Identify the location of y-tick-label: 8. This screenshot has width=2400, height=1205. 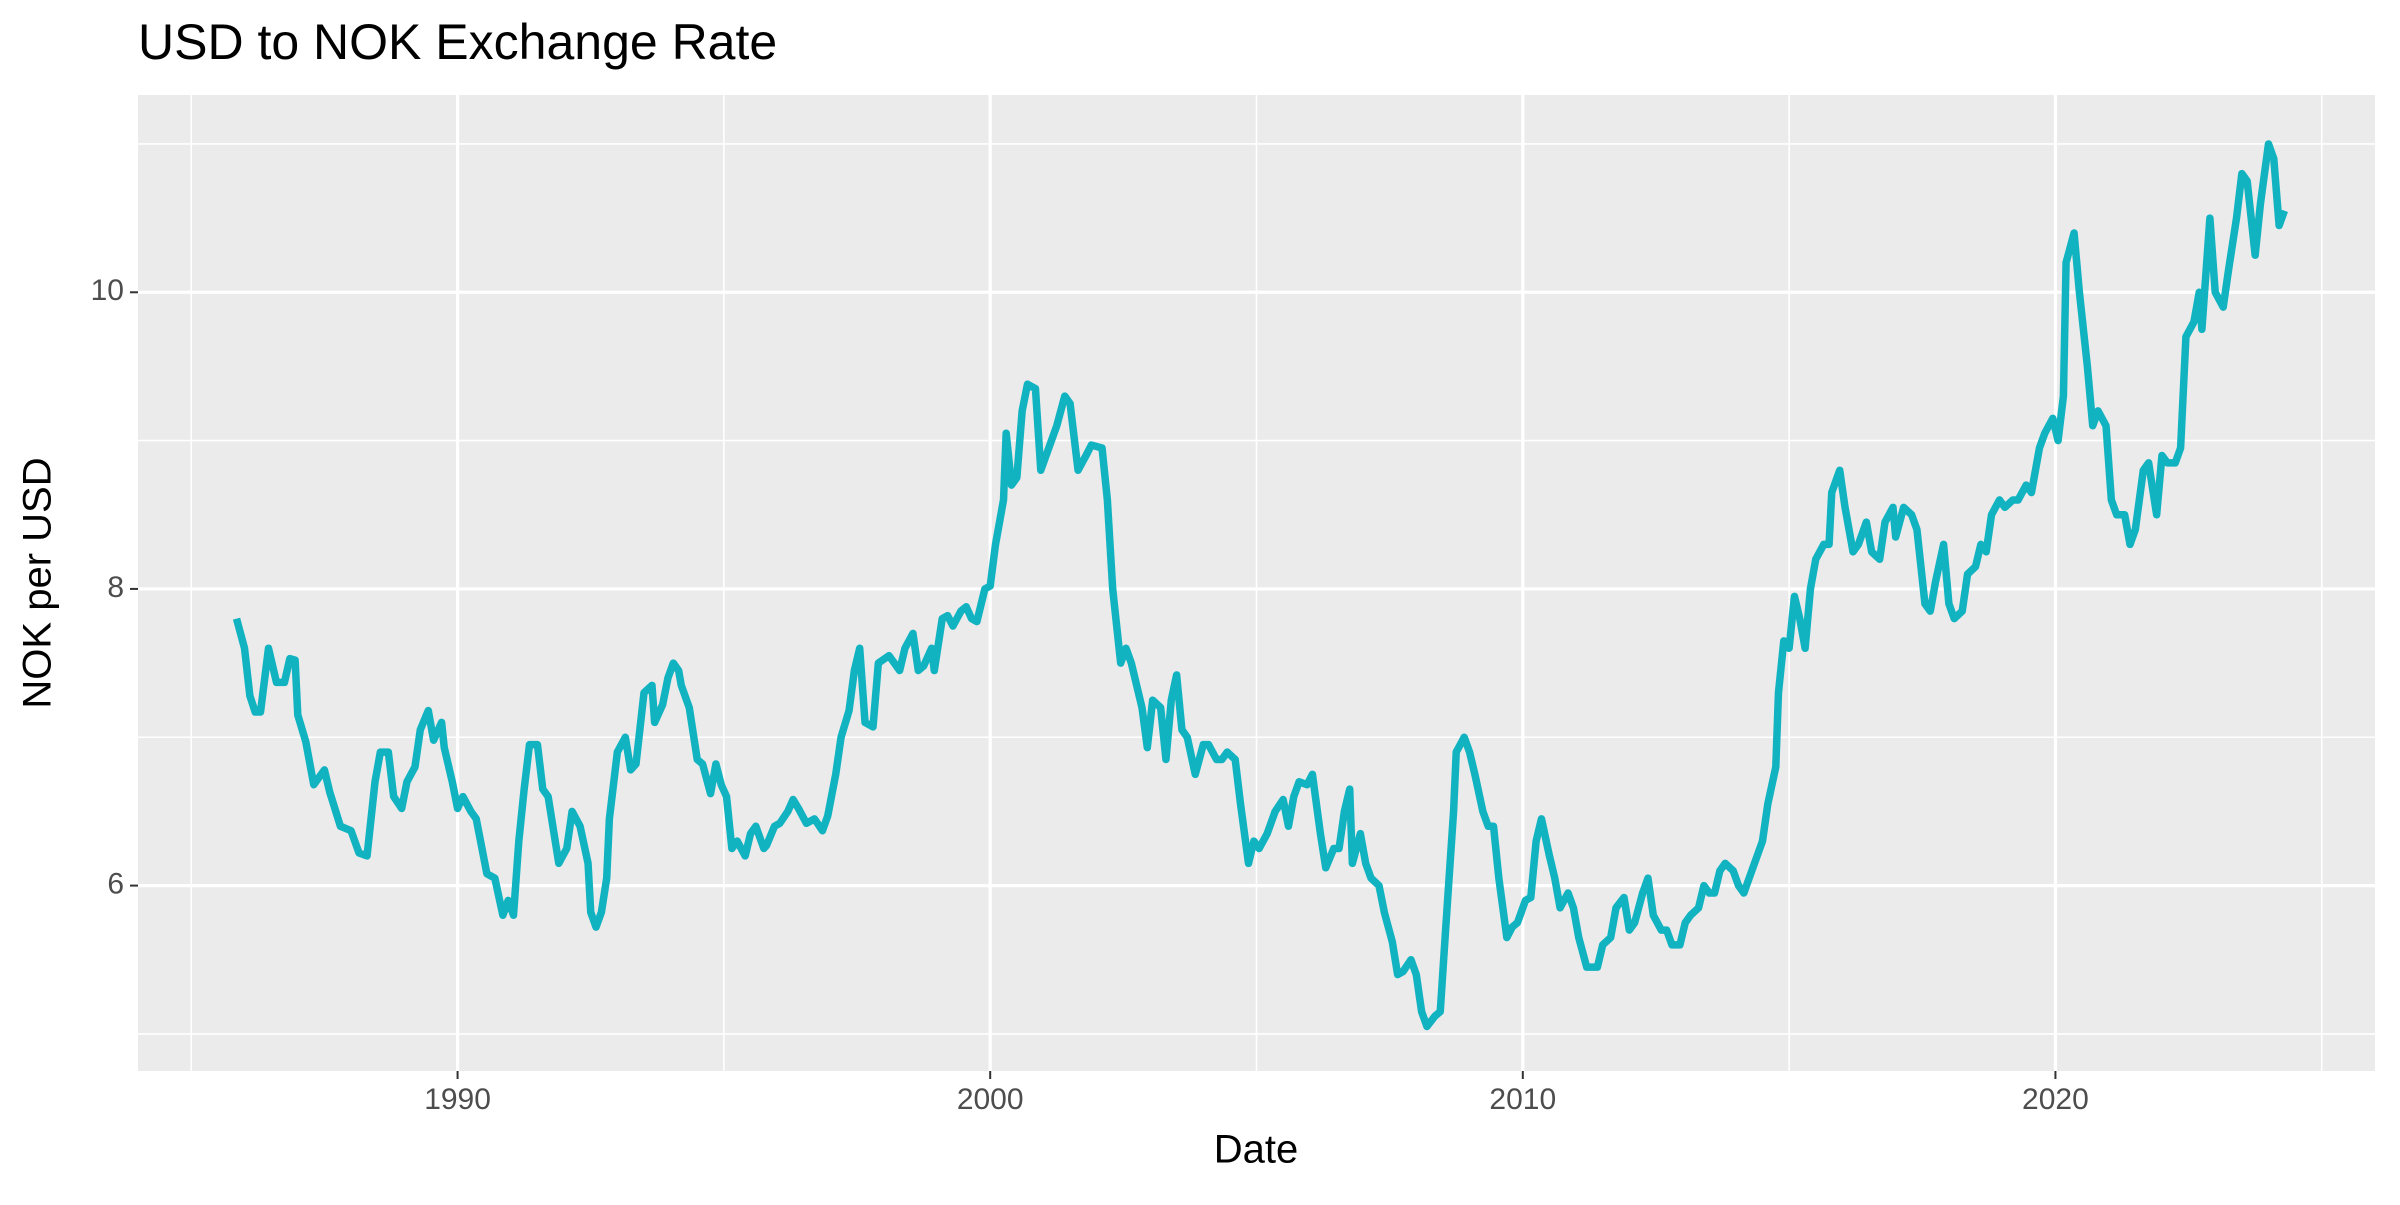
(115, 587).